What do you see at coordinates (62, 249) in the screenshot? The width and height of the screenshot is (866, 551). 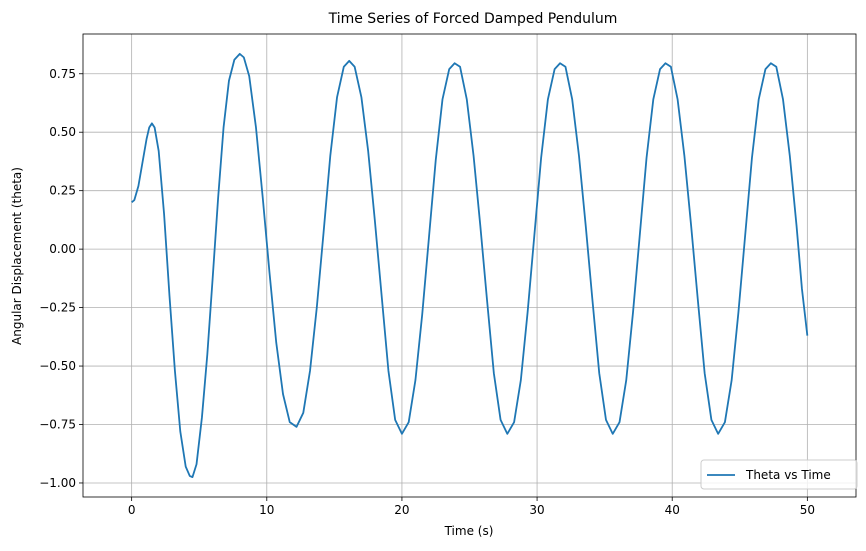 I see `y-tick-label: 0.00` at bounding box center [62, 249].